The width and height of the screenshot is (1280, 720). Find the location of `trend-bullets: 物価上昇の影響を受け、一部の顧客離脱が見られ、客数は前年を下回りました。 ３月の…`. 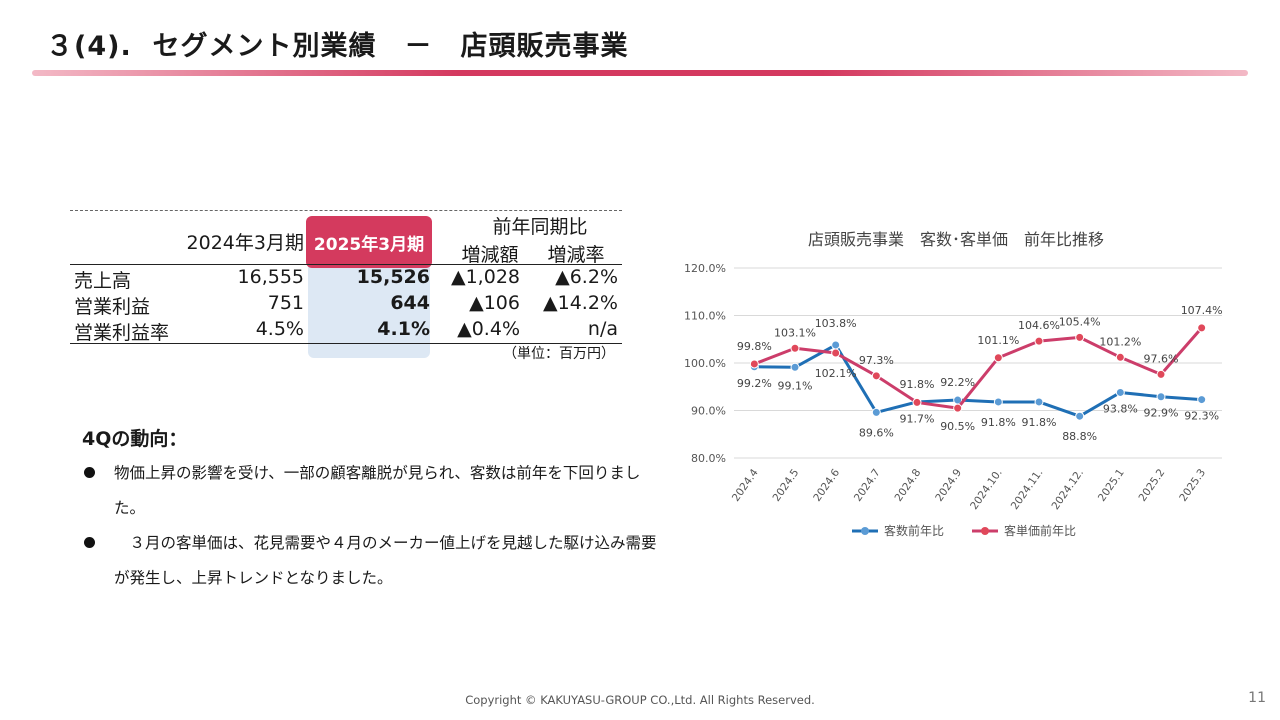

trend-bullets: 物価上昇の影響を受け、一部の顧客離脱が見られ、客数は前年を下回りました。 ３月の… is located at coordinates (370, 526).